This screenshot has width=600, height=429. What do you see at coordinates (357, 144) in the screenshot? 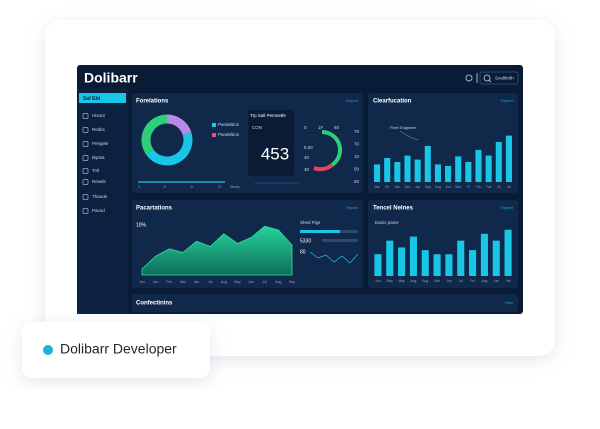
I see `scale-label: 70` at bounding box center [357, 144].